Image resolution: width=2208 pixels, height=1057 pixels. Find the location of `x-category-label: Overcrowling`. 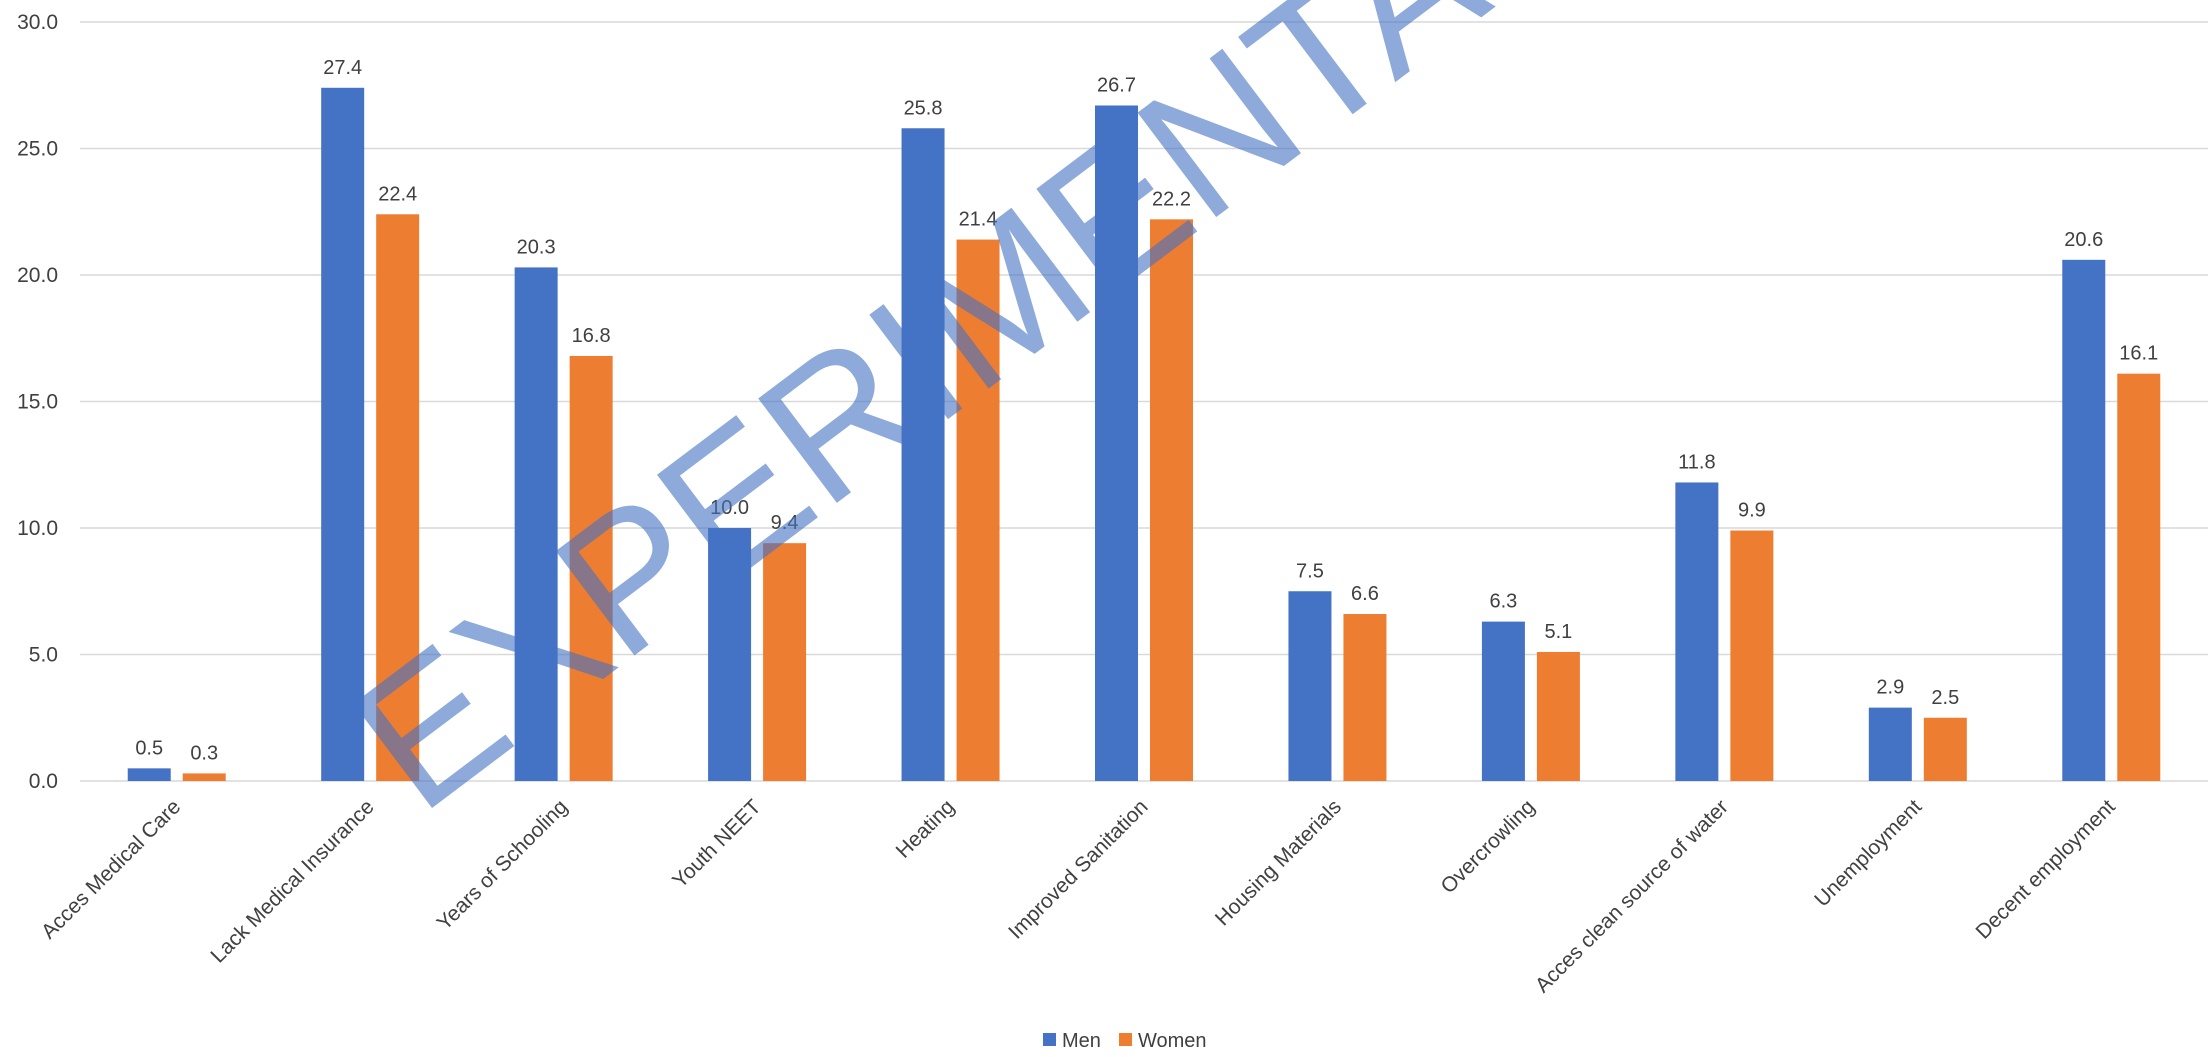

x-category-label: Overcrowling is located at coordinates (1488, 846).